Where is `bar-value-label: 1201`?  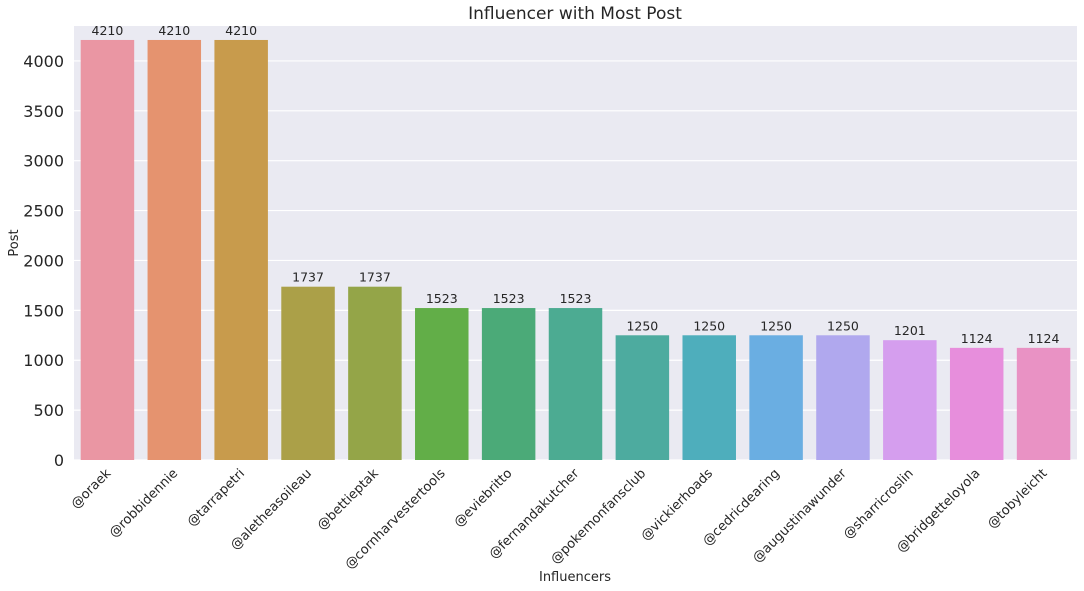 bar-value-label: 1201 is located at coordinates (910, 330).